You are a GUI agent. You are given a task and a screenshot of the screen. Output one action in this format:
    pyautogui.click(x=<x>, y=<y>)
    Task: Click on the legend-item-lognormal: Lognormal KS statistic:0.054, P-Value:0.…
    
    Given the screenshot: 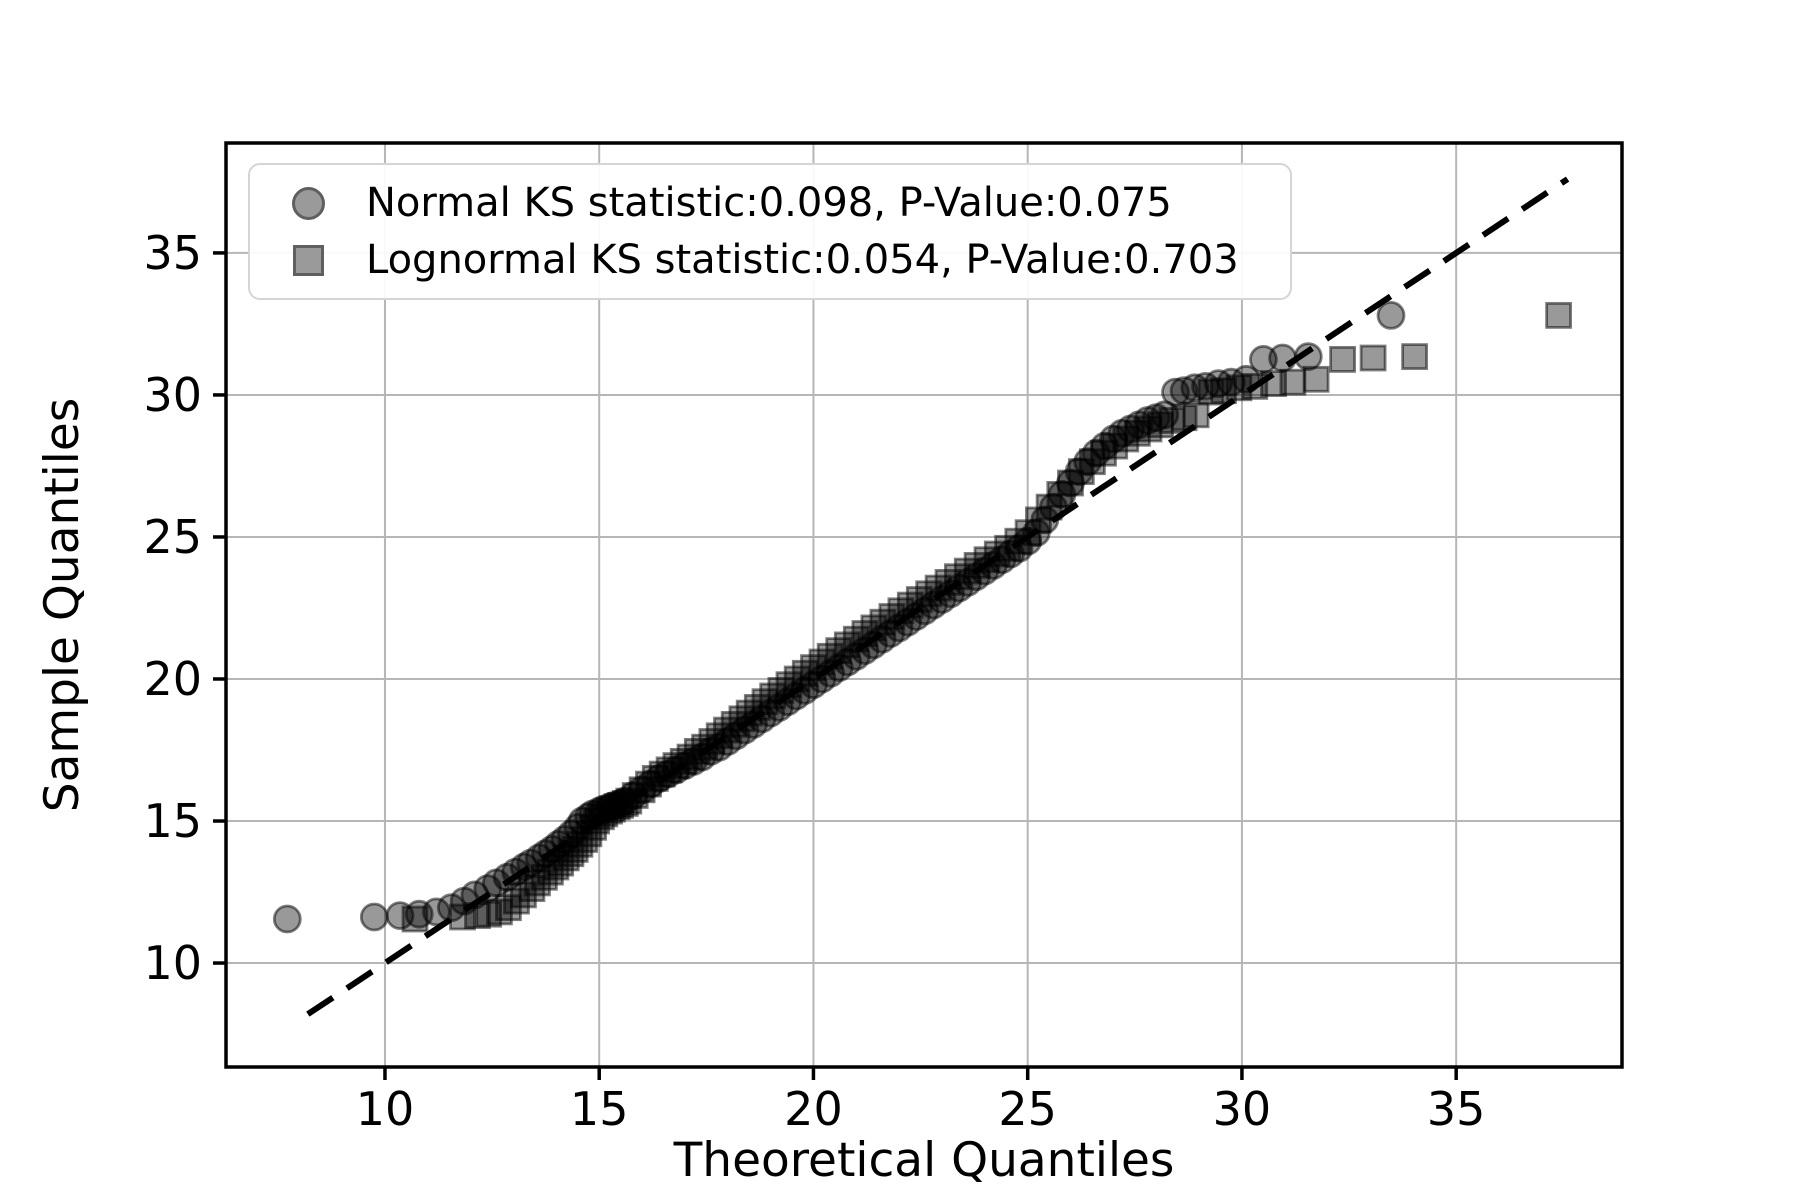 What is the action you would take?
    pyautogui.click(x=770, y=260)
    